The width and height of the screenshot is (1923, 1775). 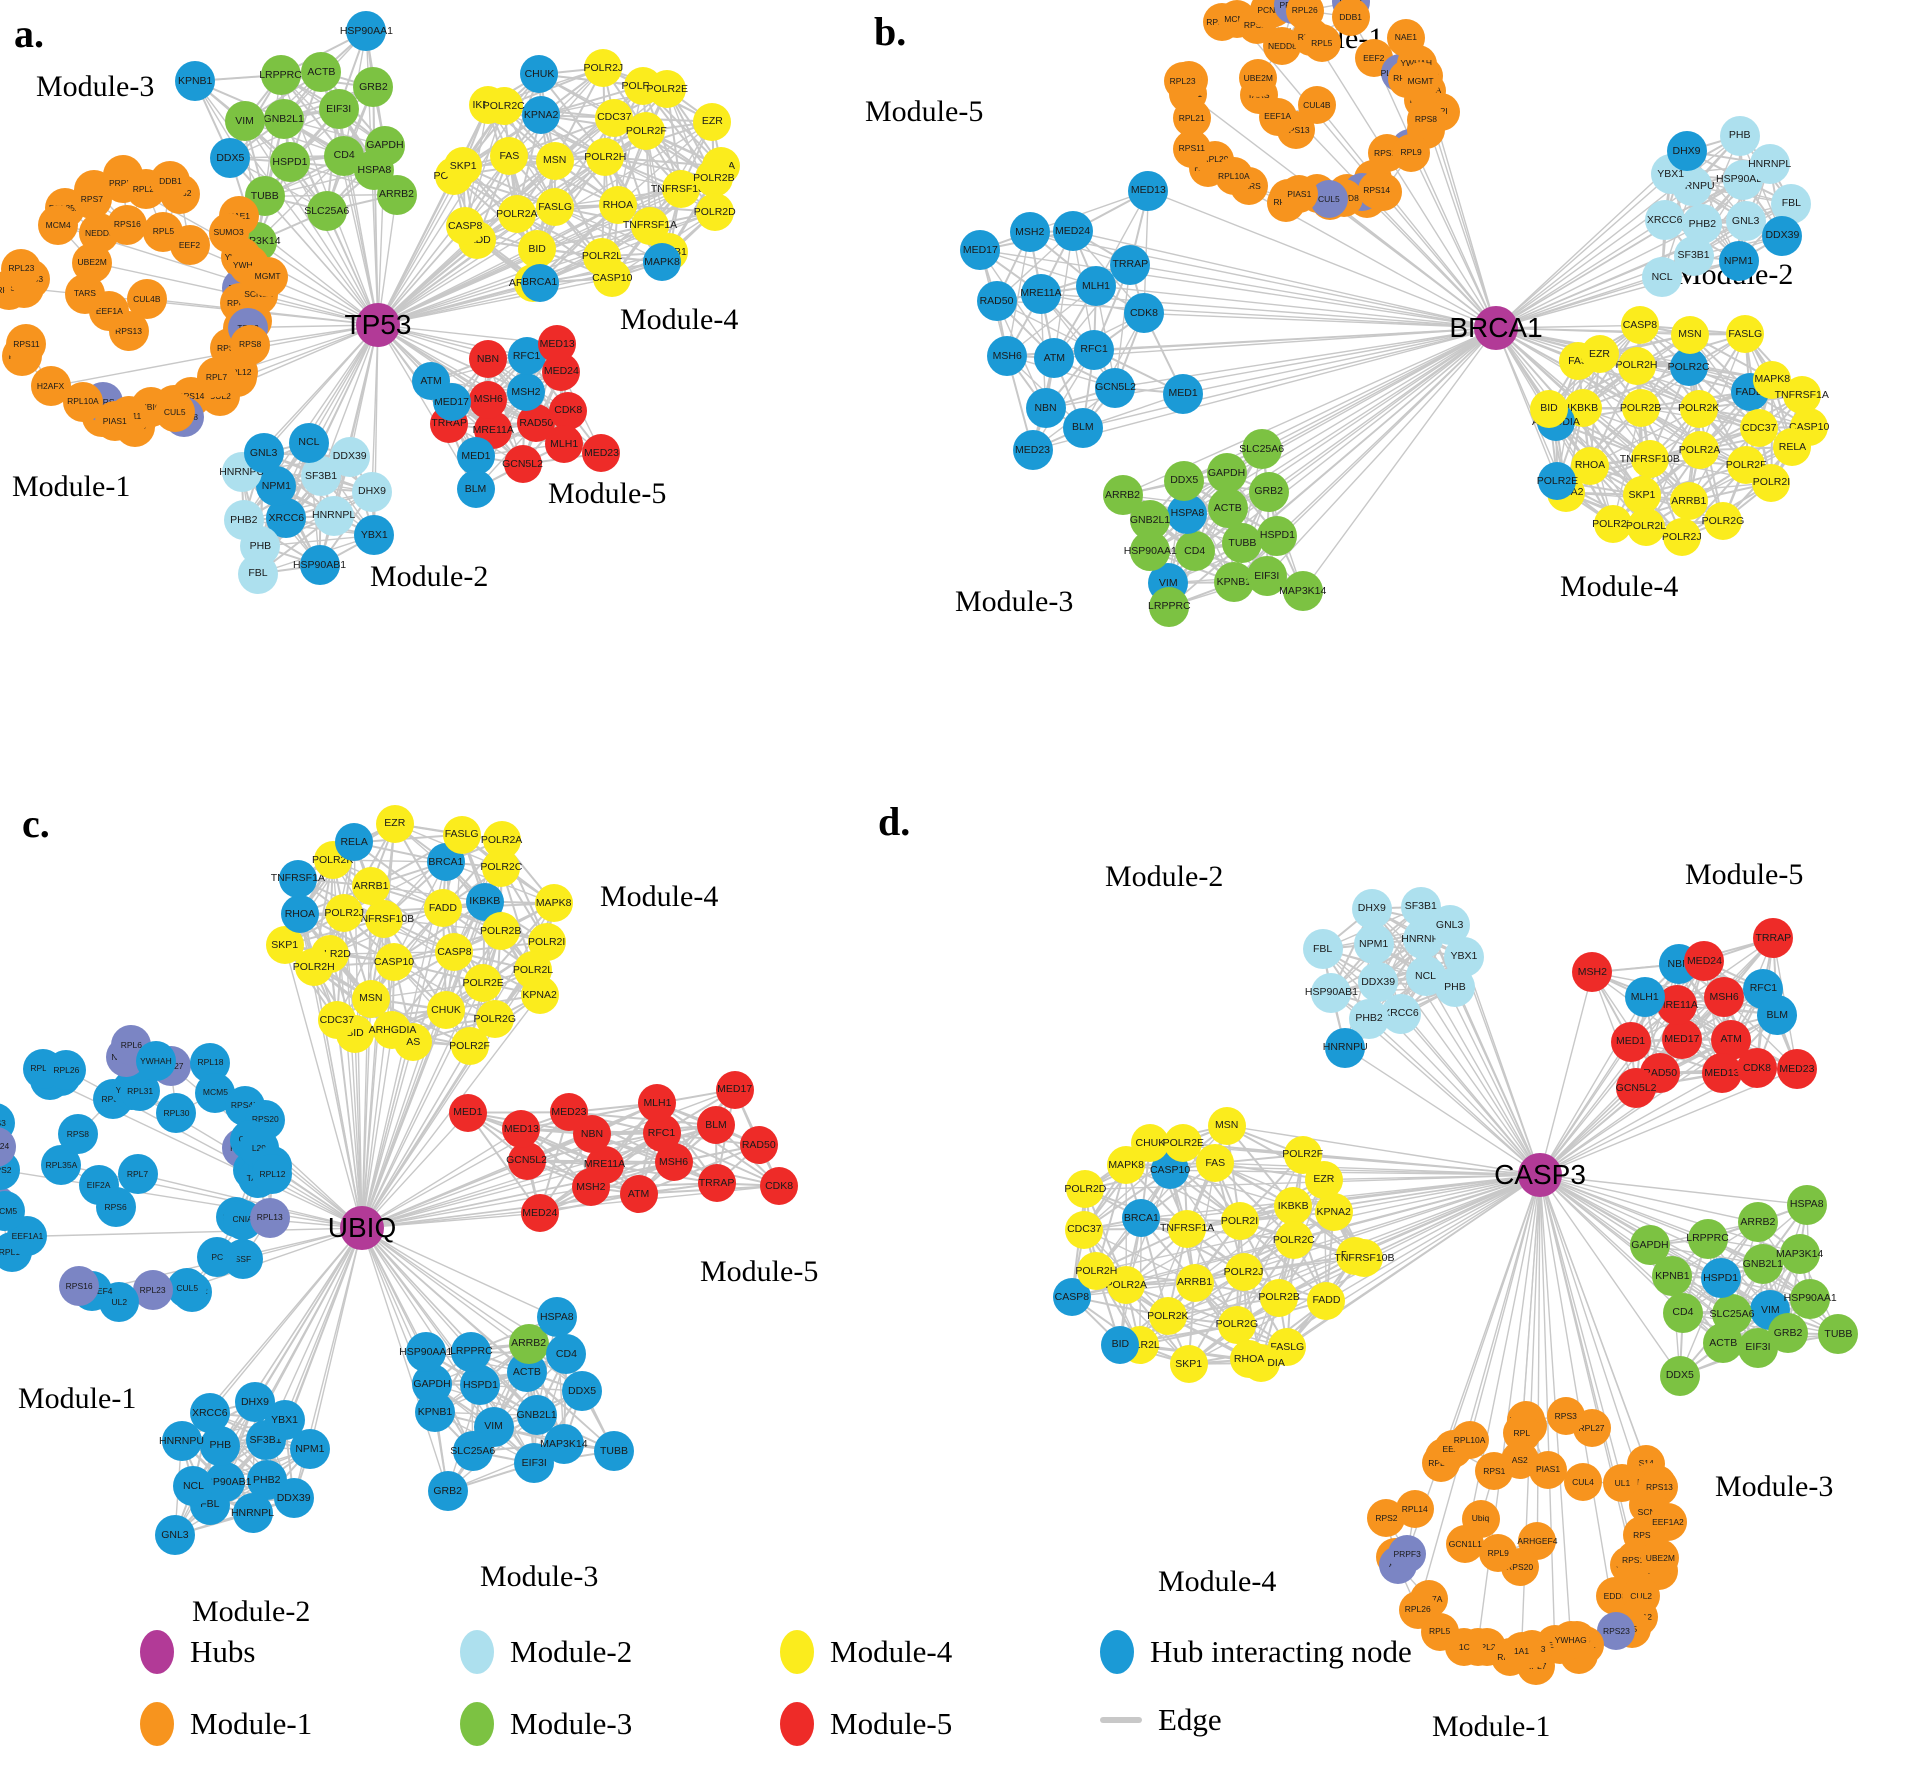 What do you see at coordinates (1644, 997) in the screenshot?
I see `network-node: MLH1` at bounding box center [1644, 997].